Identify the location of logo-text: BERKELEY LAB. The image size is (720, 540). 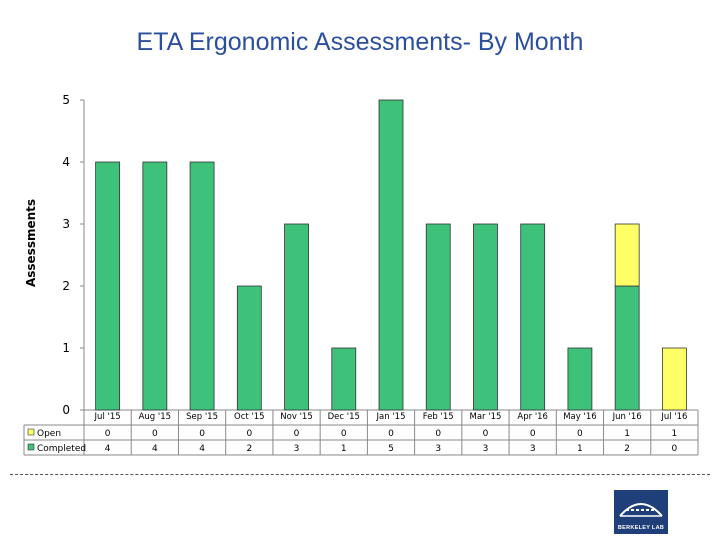
(641, 528).